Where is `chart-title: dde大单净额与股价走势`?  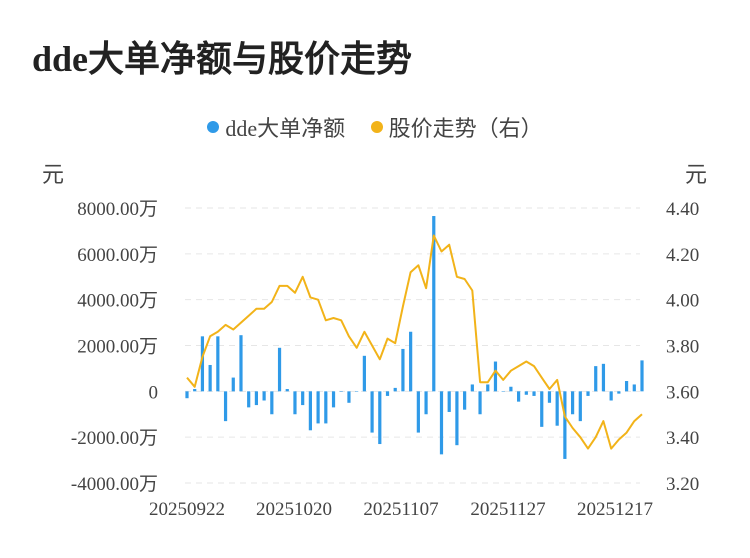
chart-title: dde大单净额与股价走势 is located at coordinates (222, 59).